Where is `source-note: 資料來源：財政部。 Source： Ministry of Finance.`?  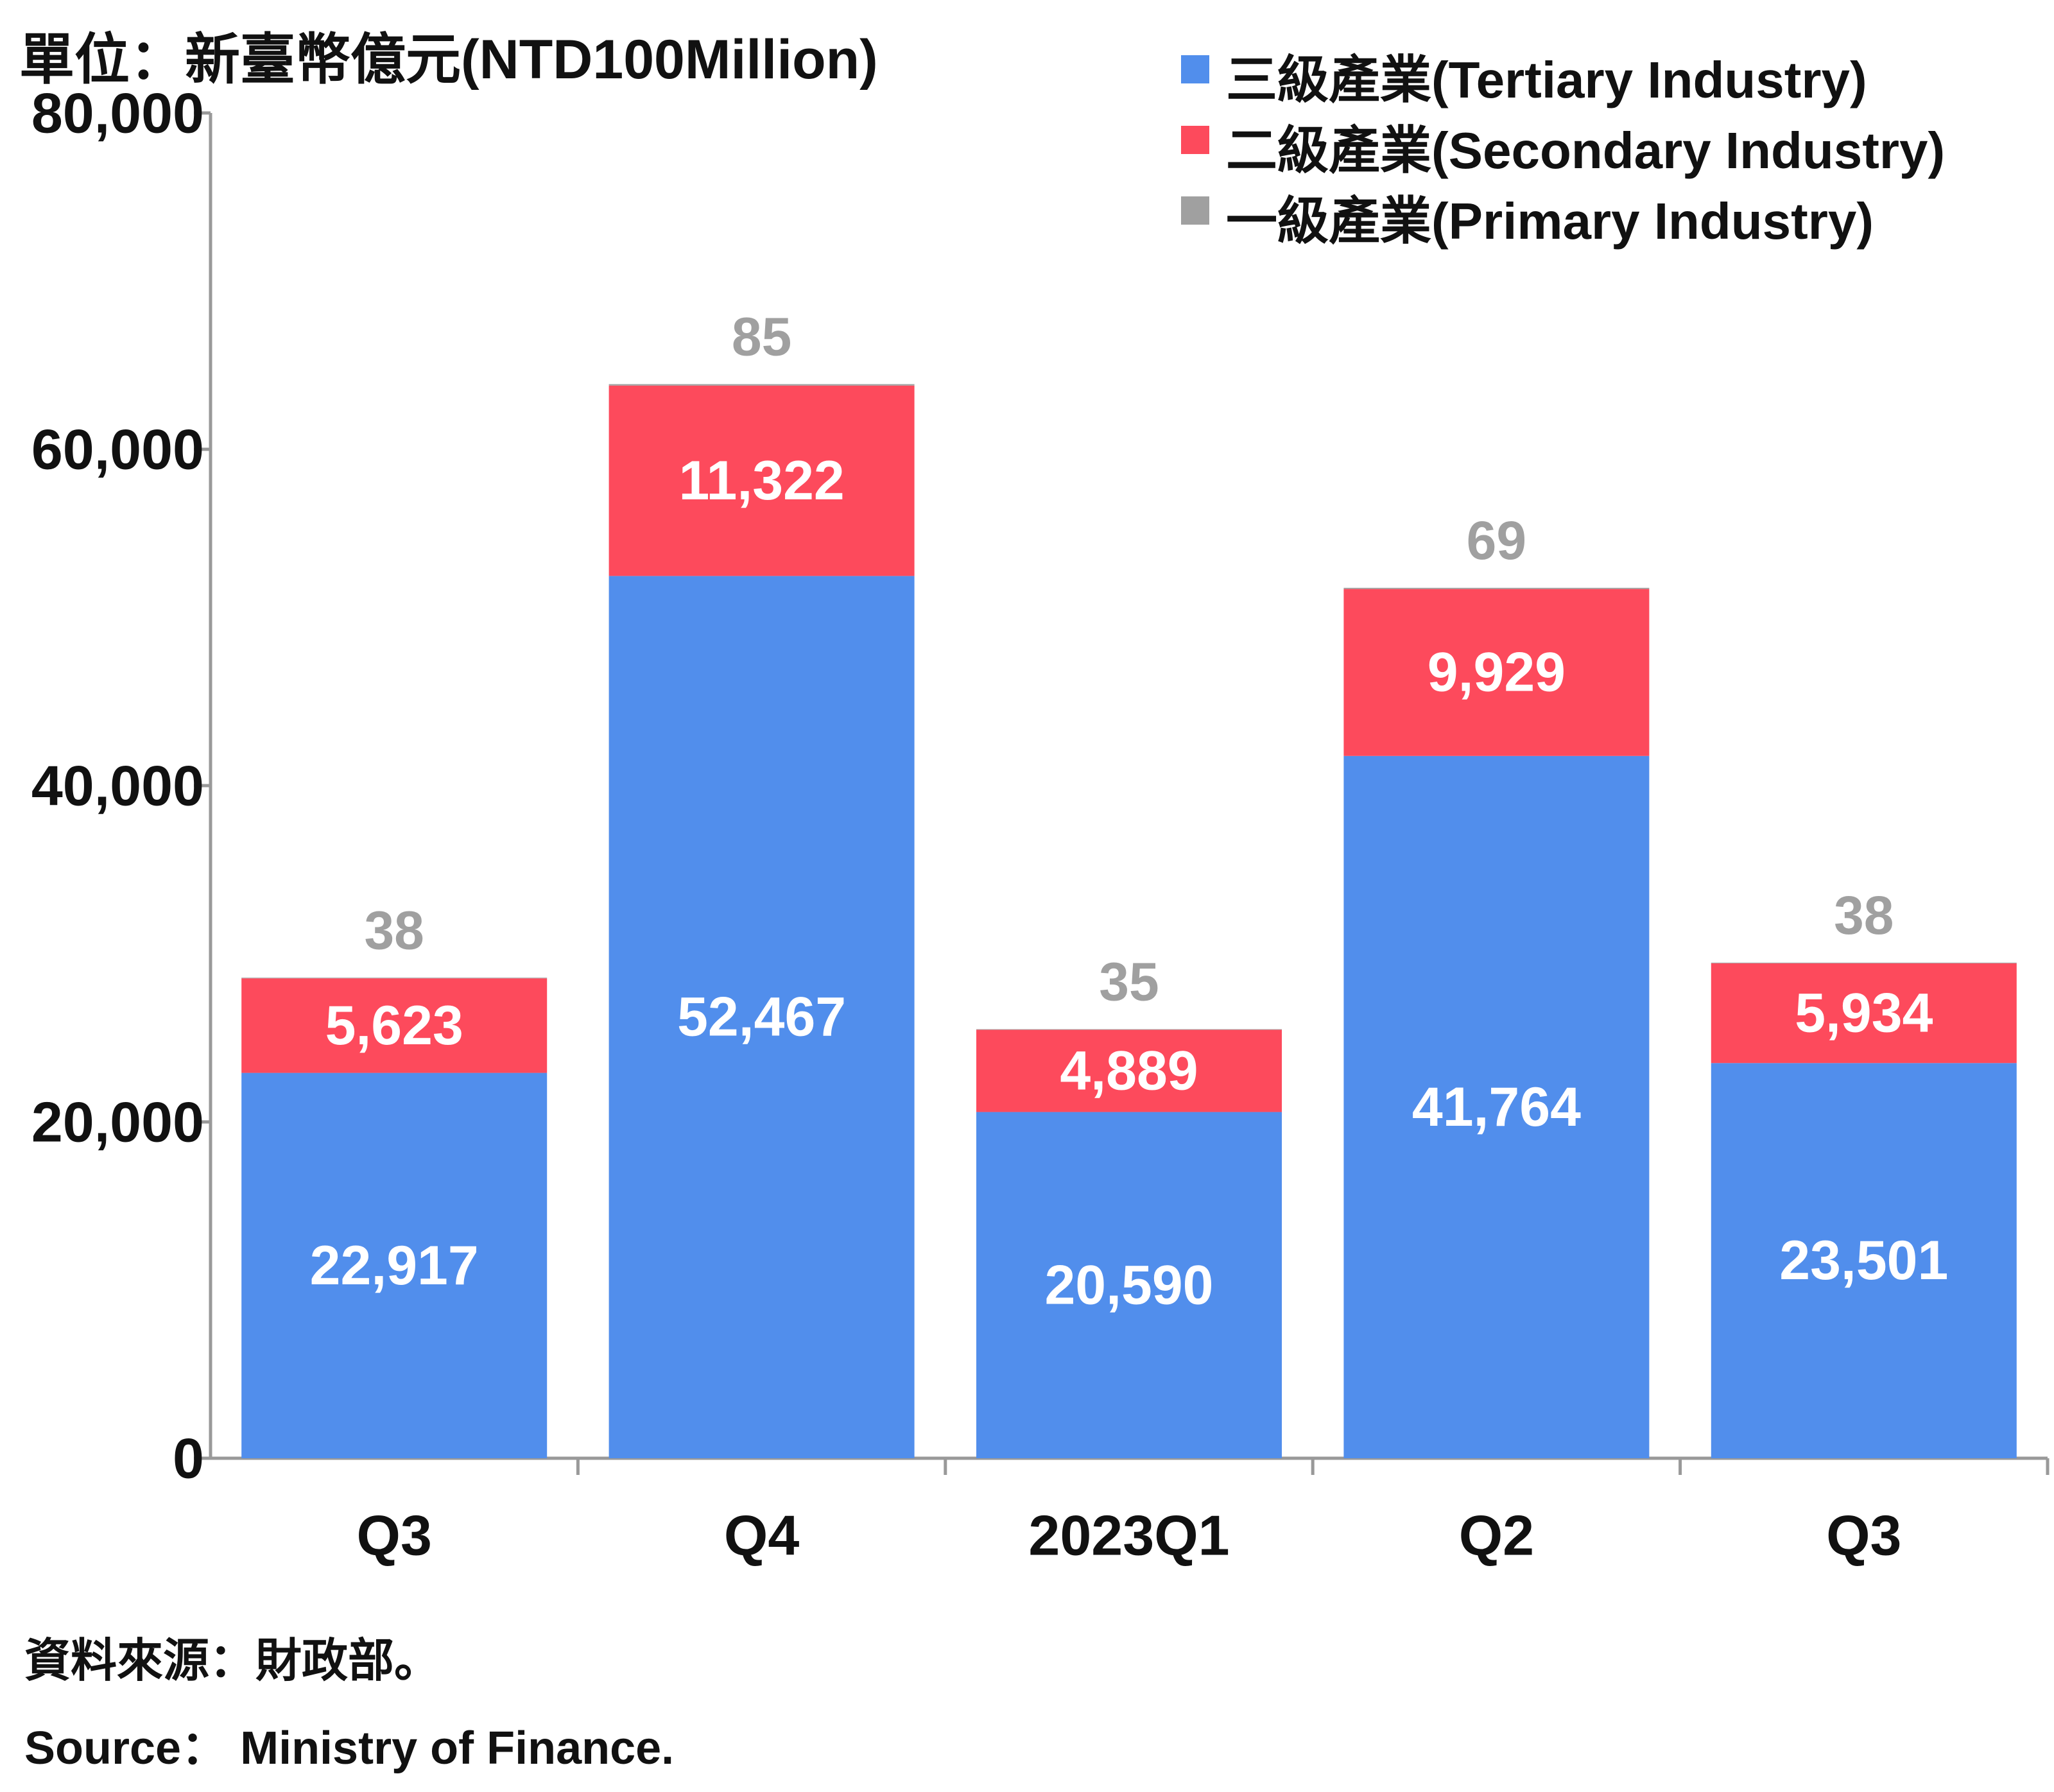 source-note: 資料來源：財政部。 Source： Ministry of Finance. is located at coordinates (349, 1705).